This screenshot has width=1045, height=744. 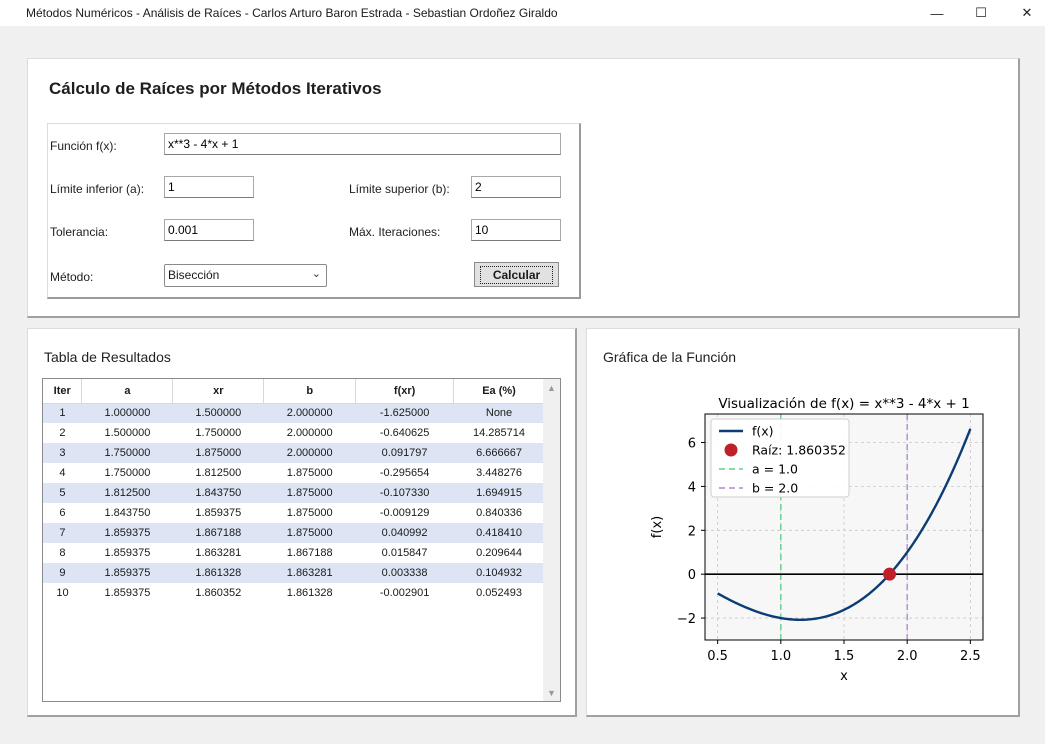 What do you see at coordinates (843, 404) in the screenshot?
I see `chart-title: Visualización de f(x) = x**3 - 4*x + 1` at bounding box center [843, 404].